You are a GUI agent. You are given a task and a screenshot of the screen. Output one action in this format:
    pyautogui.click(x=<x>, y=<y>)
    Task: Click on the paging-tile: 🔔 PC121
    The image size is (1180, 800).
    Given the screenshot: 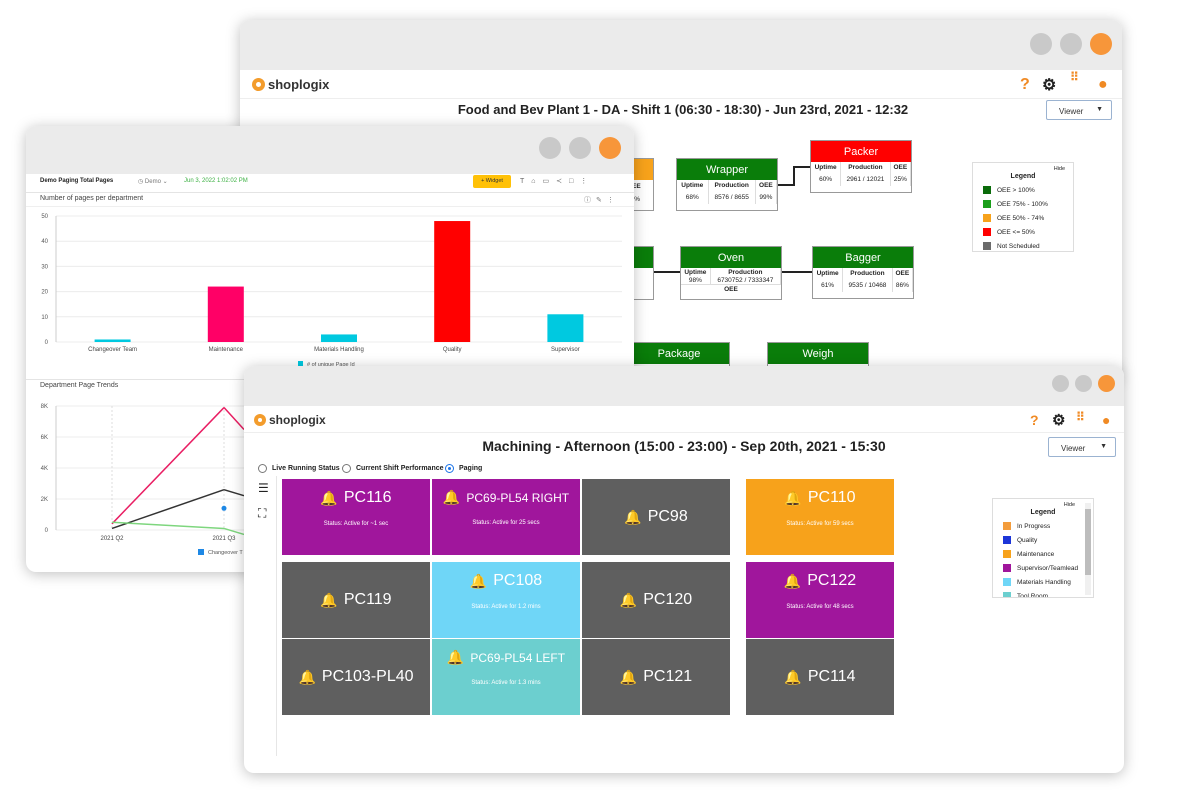 What is the action you would take?
    pyautogui.click(x=656, y=677)
    